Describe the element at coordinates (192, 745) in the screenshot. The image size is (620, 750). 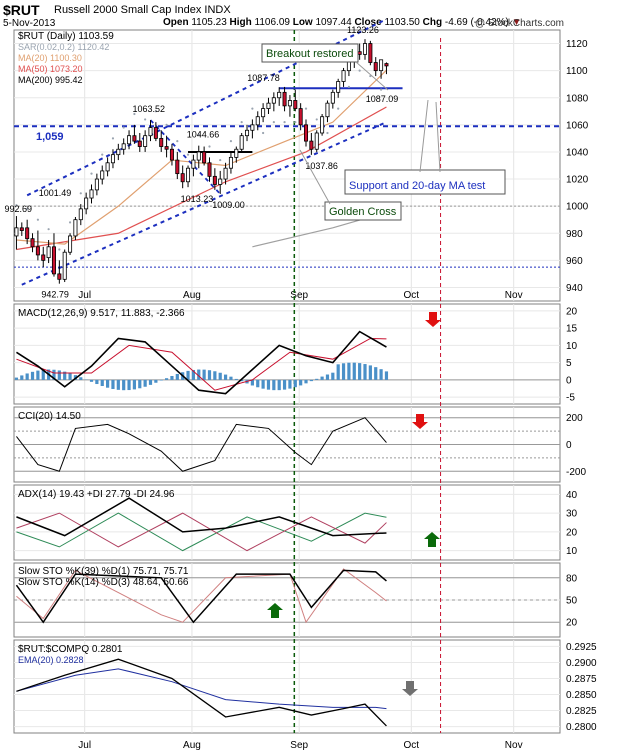
I see `month-label-bottom-aug: Aug` at that location.